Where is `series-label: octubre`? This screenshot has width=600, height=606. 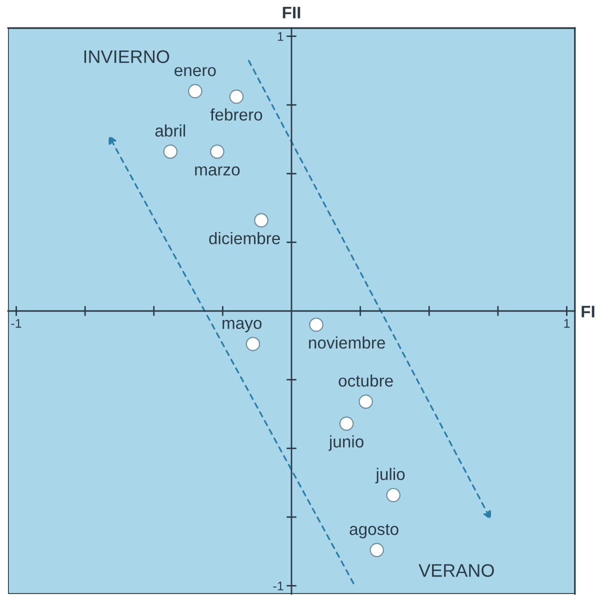 series-label: octubre is located at coordinates (365, 380).